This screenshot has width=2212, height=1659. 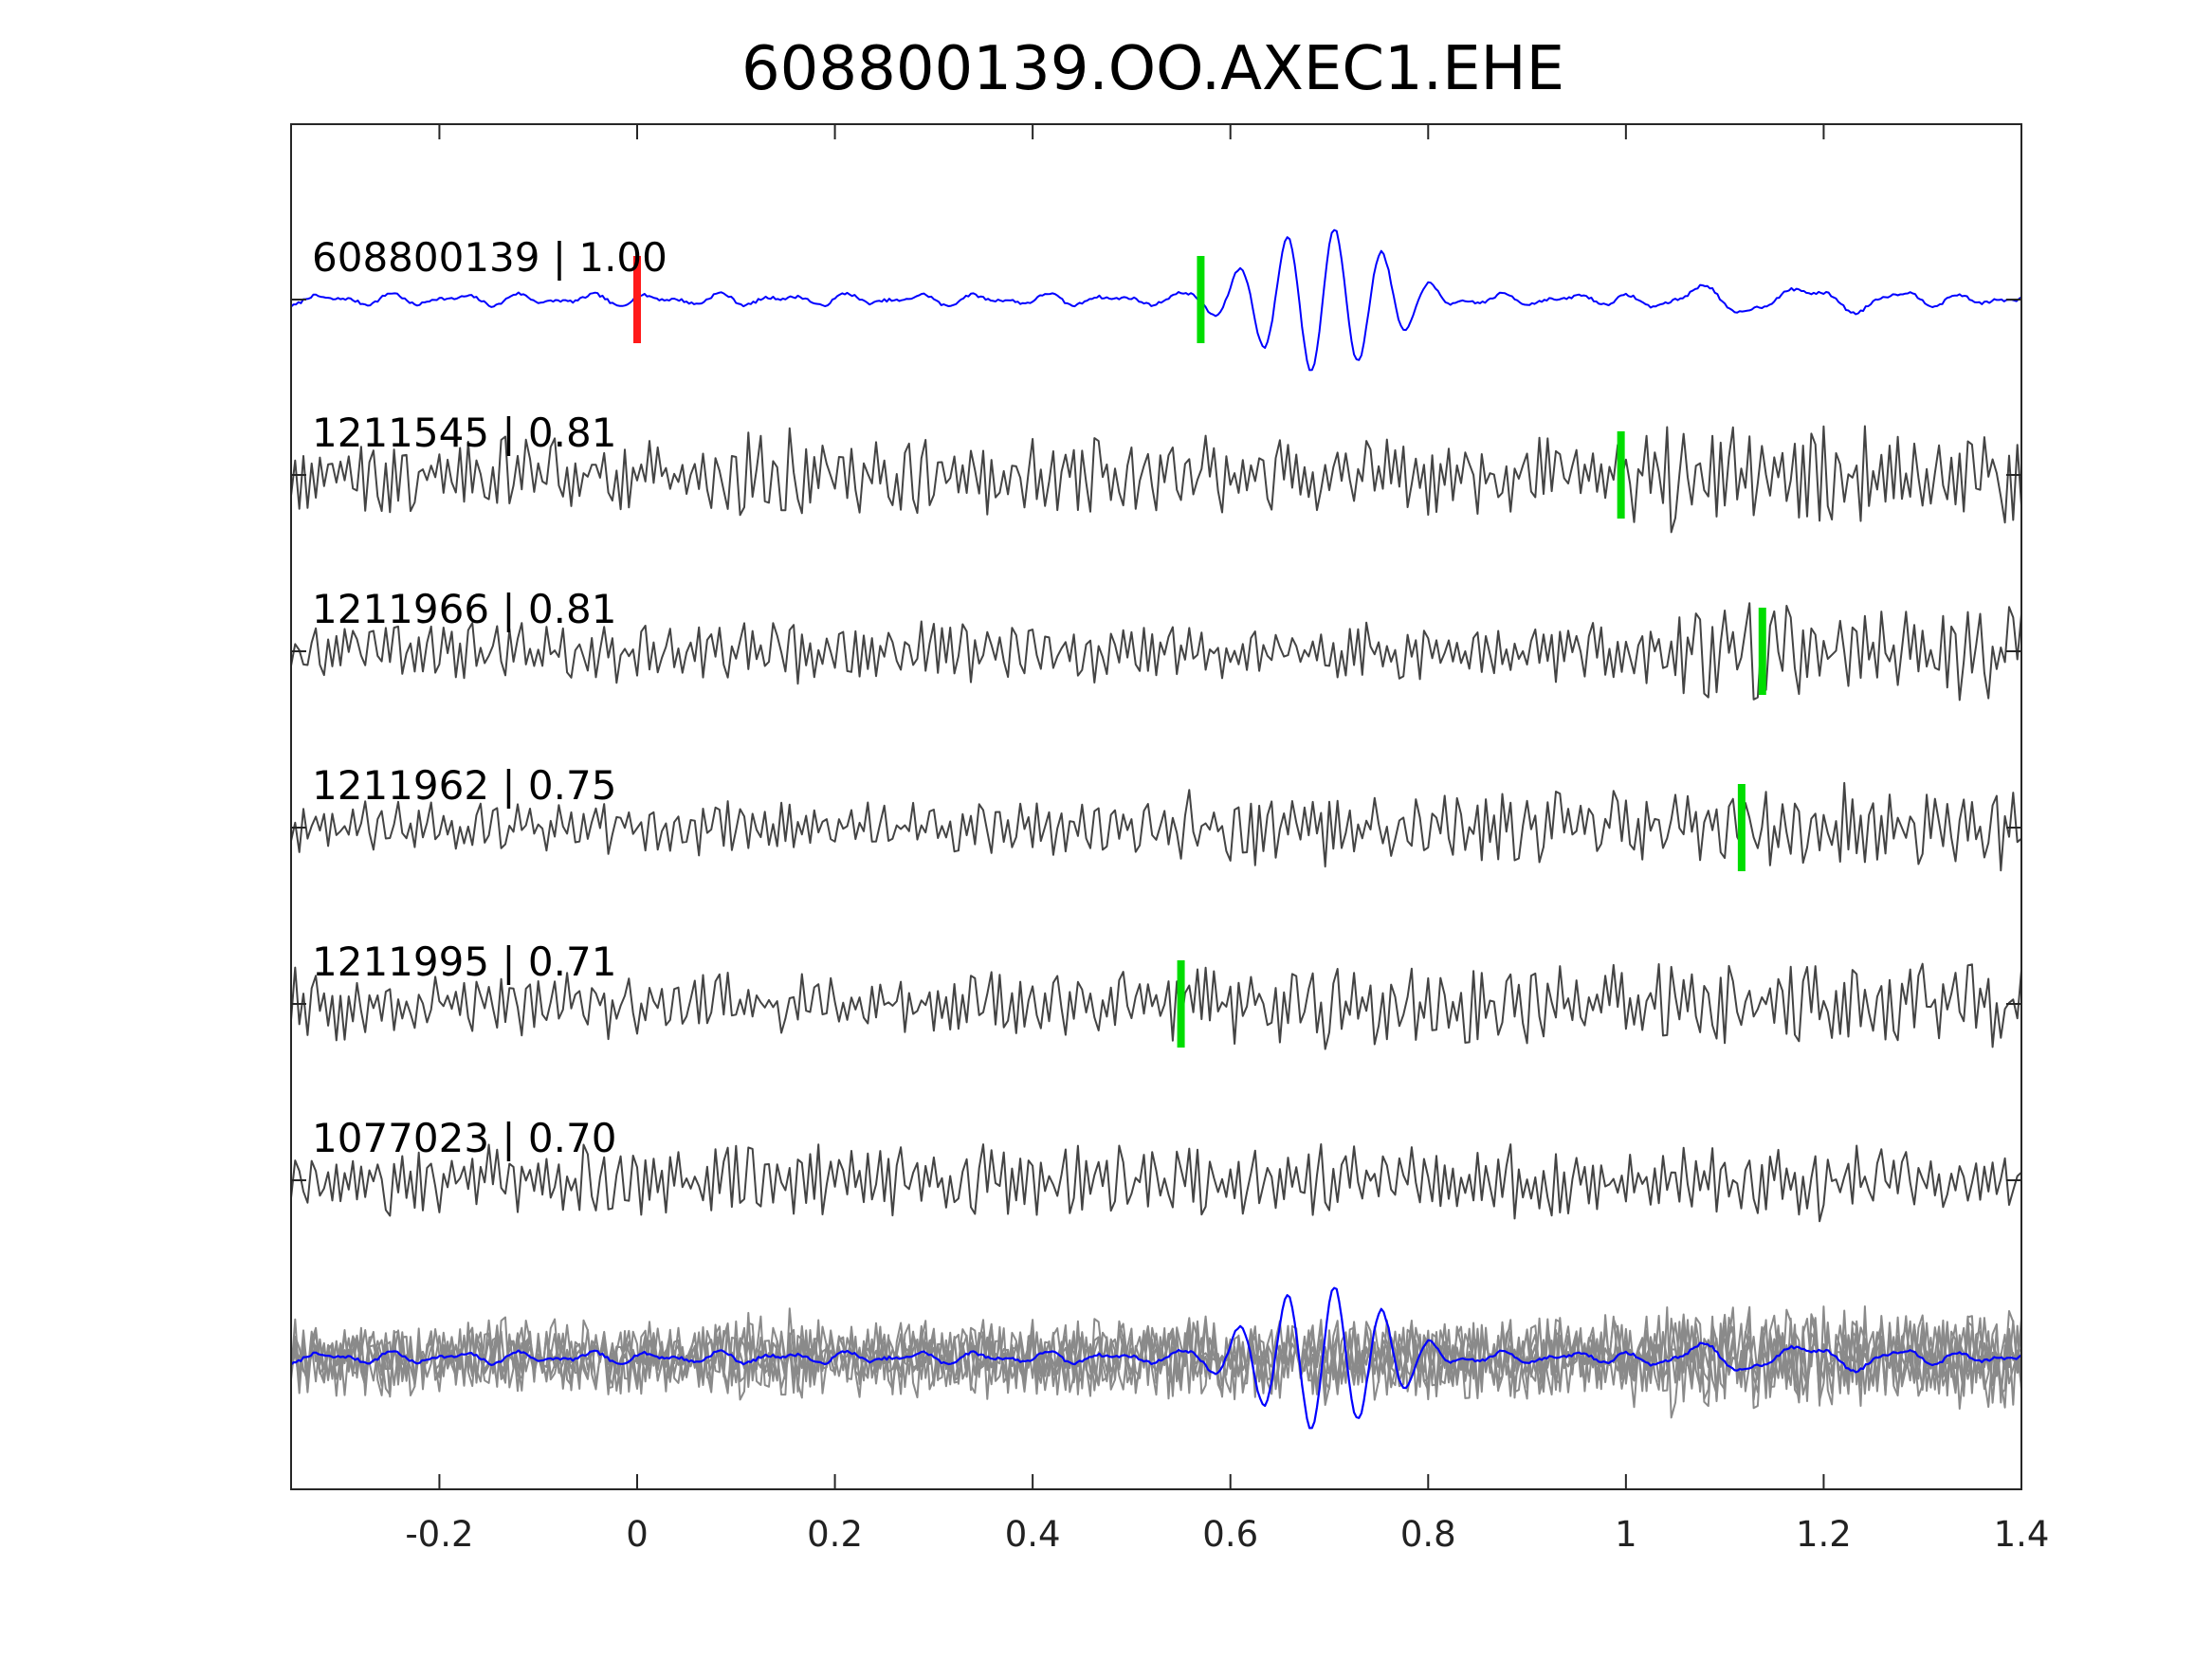 I want to click on x-tick-label: 1.2, so click(x=1824, y=1534).